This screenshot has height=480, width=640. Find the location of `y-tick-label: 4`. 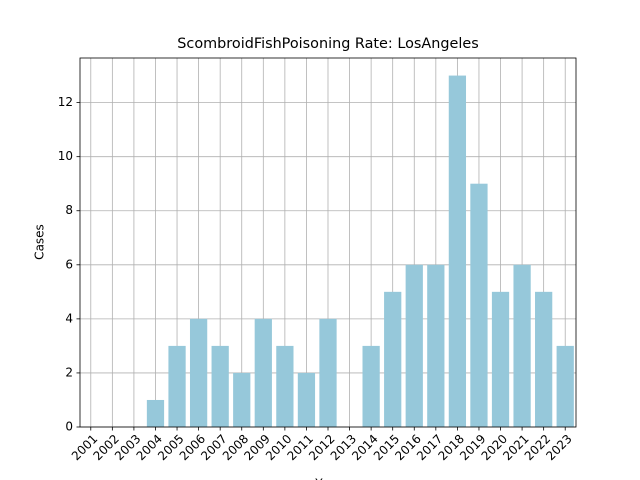

y-tick-label: 4 is located at coordinates (69, 318).